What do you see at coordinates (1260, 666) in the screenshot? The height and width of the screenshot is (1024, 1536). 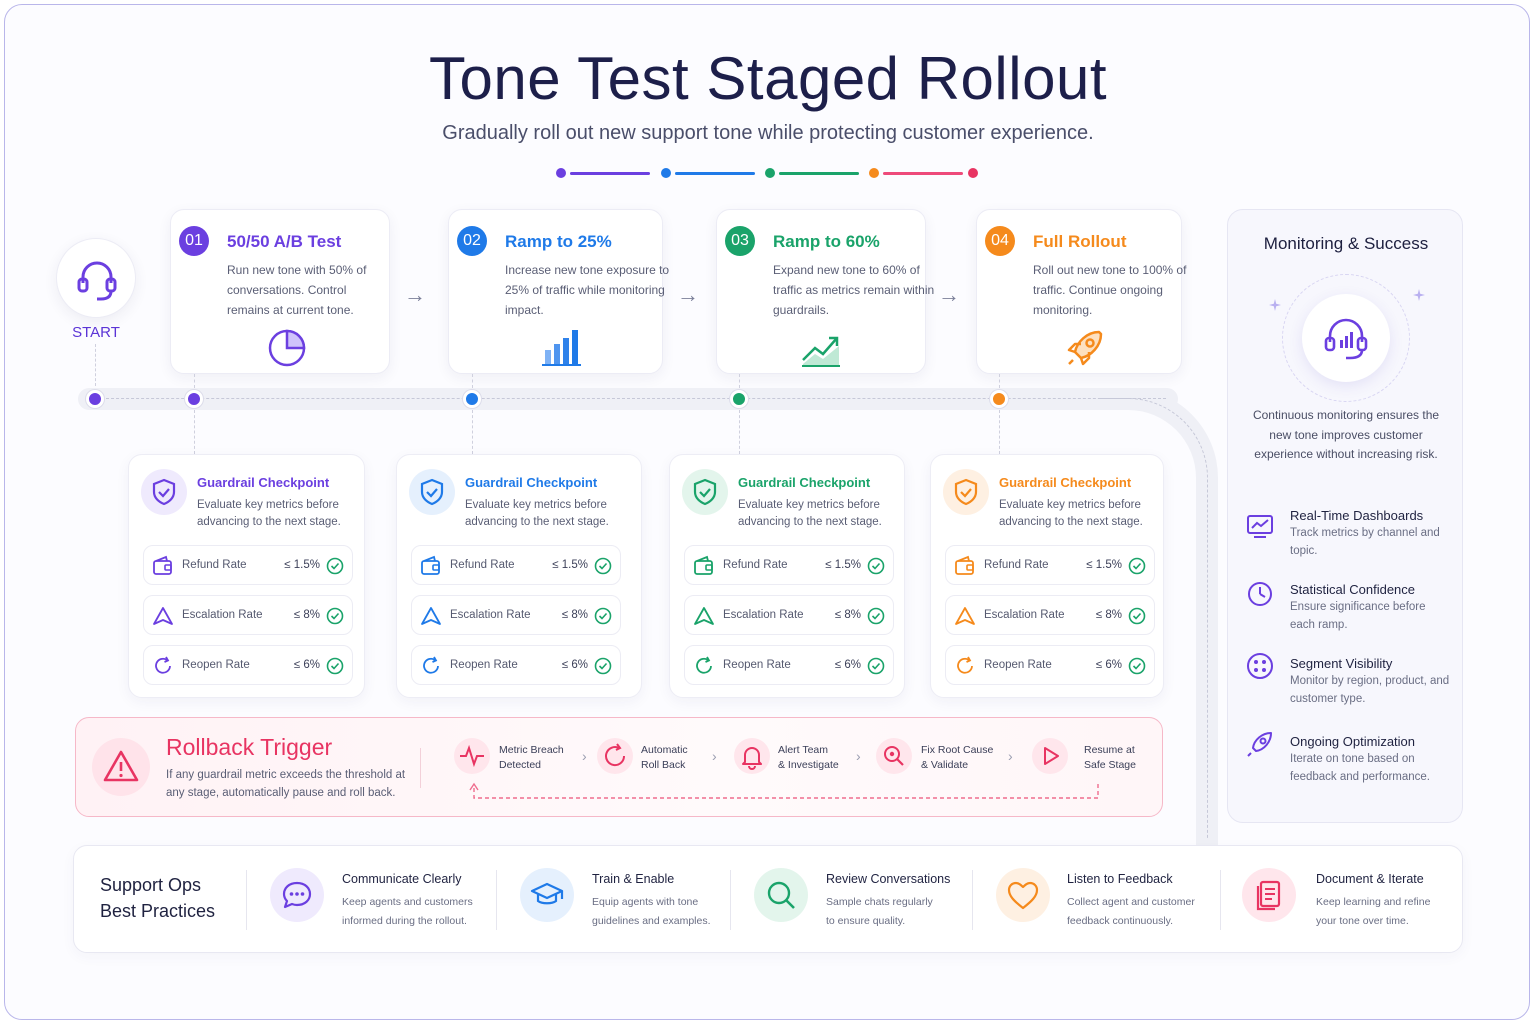 I see `segments-icon` at bounding box center [1260, 666].